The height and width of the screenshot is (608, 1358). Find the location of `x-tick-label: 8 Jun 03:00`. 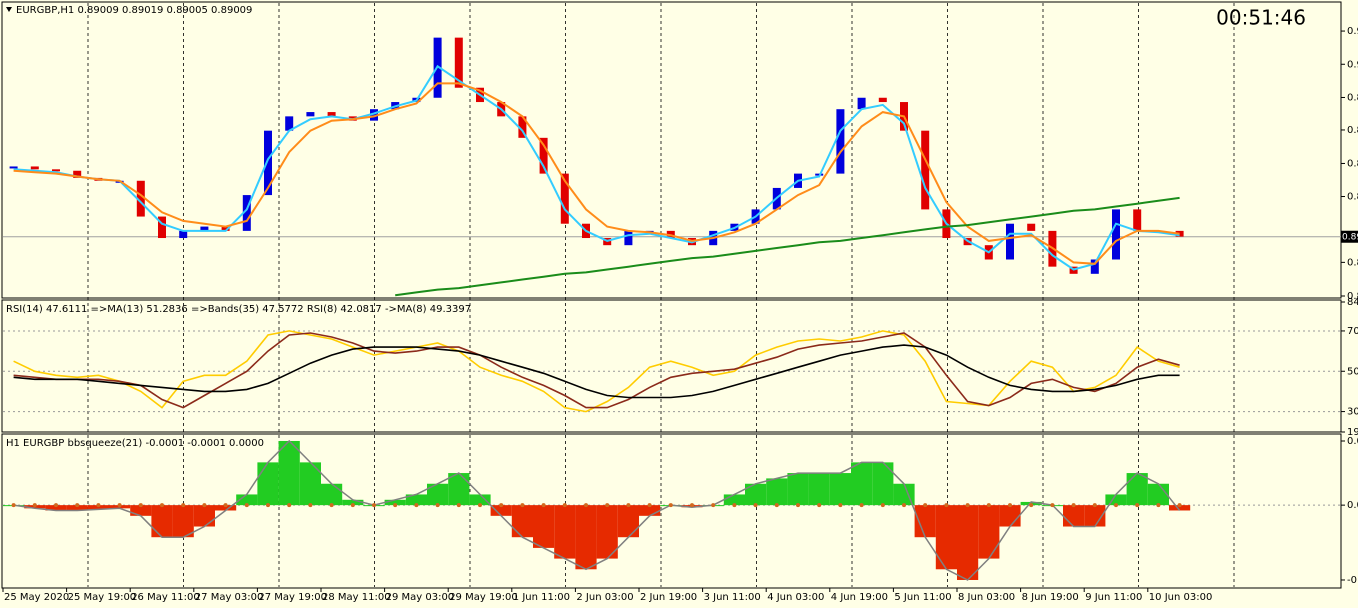

x-tick-label: 8 Jun 03:00 is located at coordinates (986, 597).